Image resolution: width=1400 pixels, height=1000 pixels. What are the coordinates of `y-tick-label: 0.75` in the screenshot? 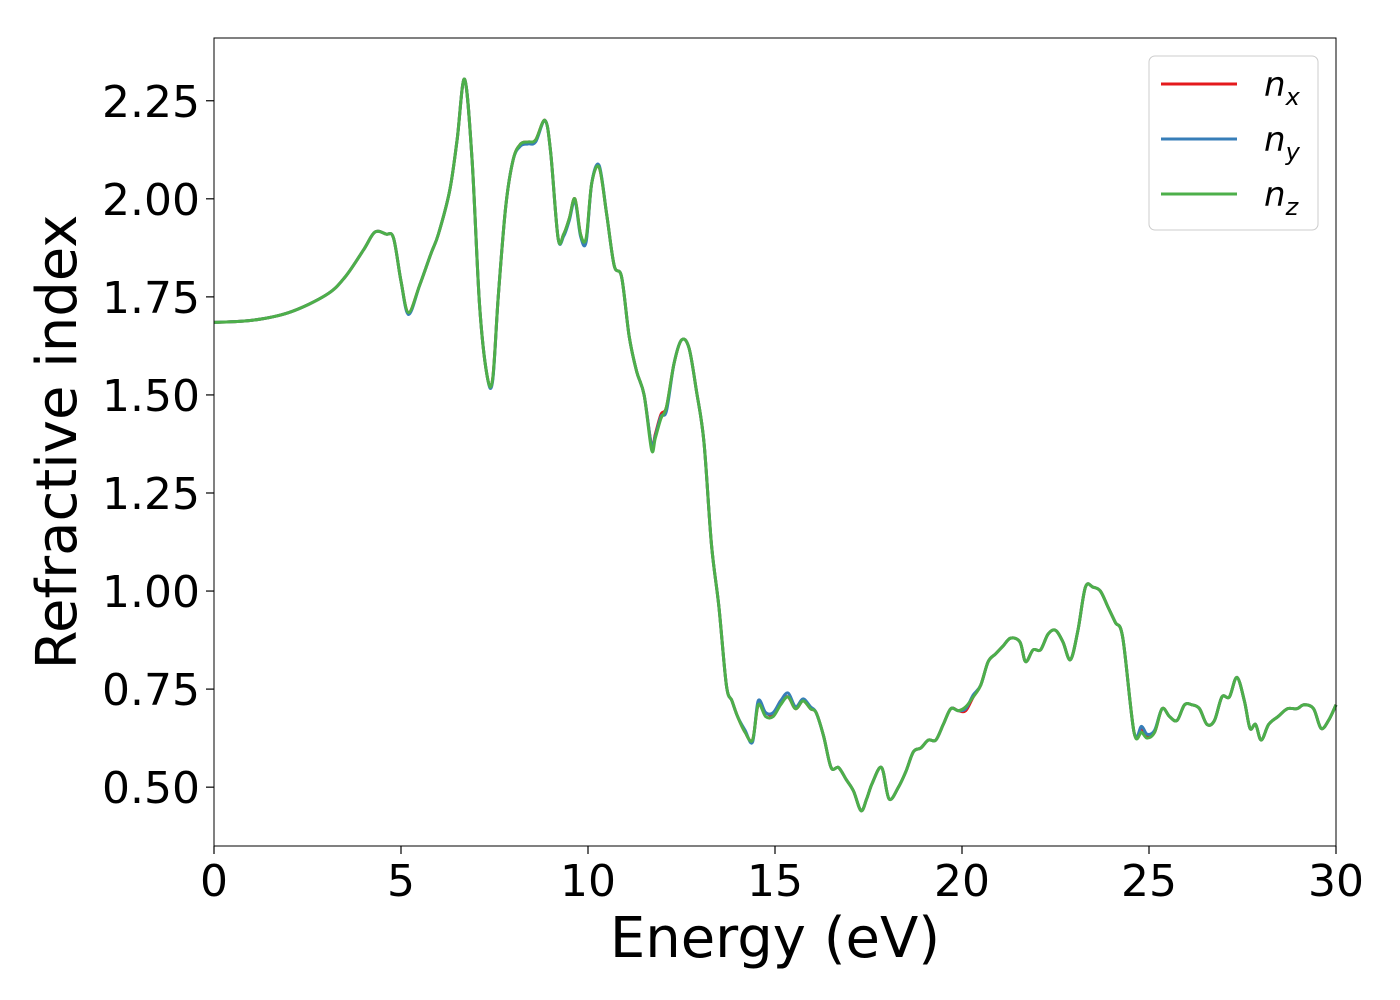 It's located at (151, 690).